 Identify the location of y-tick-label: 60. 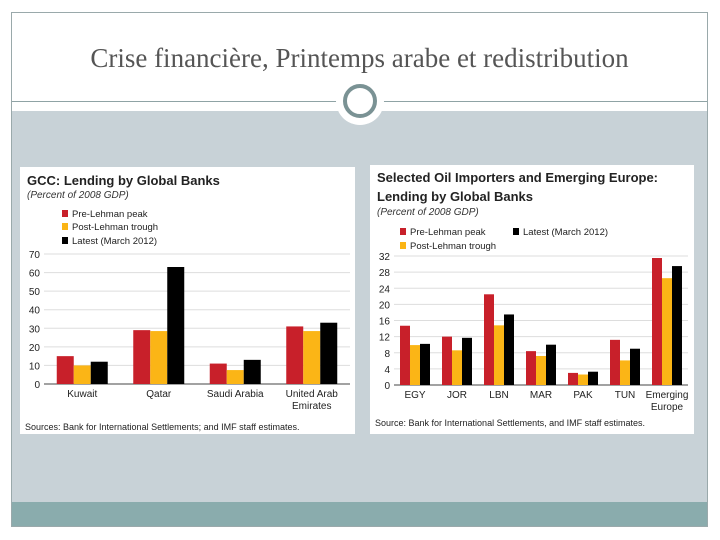
(35, 274).